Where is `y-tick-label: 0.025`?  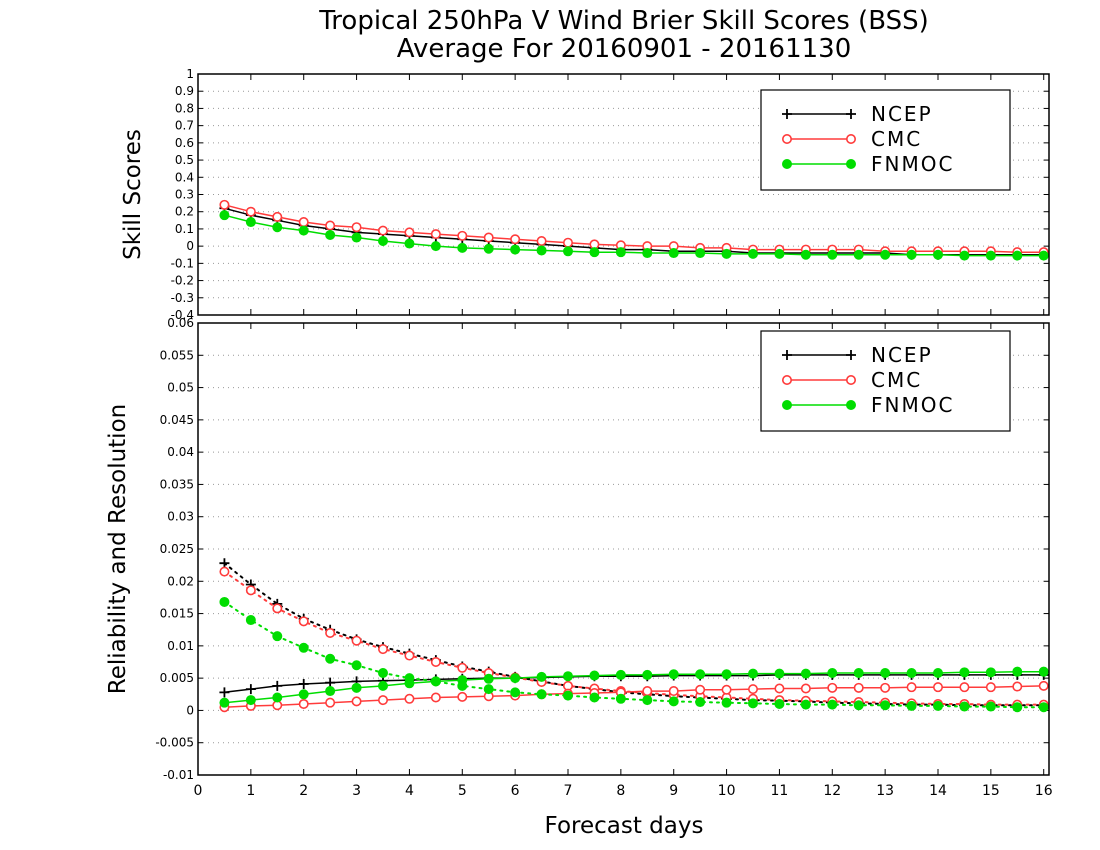
y-tick-label: 0.025 is located at coordinates (177, 549).